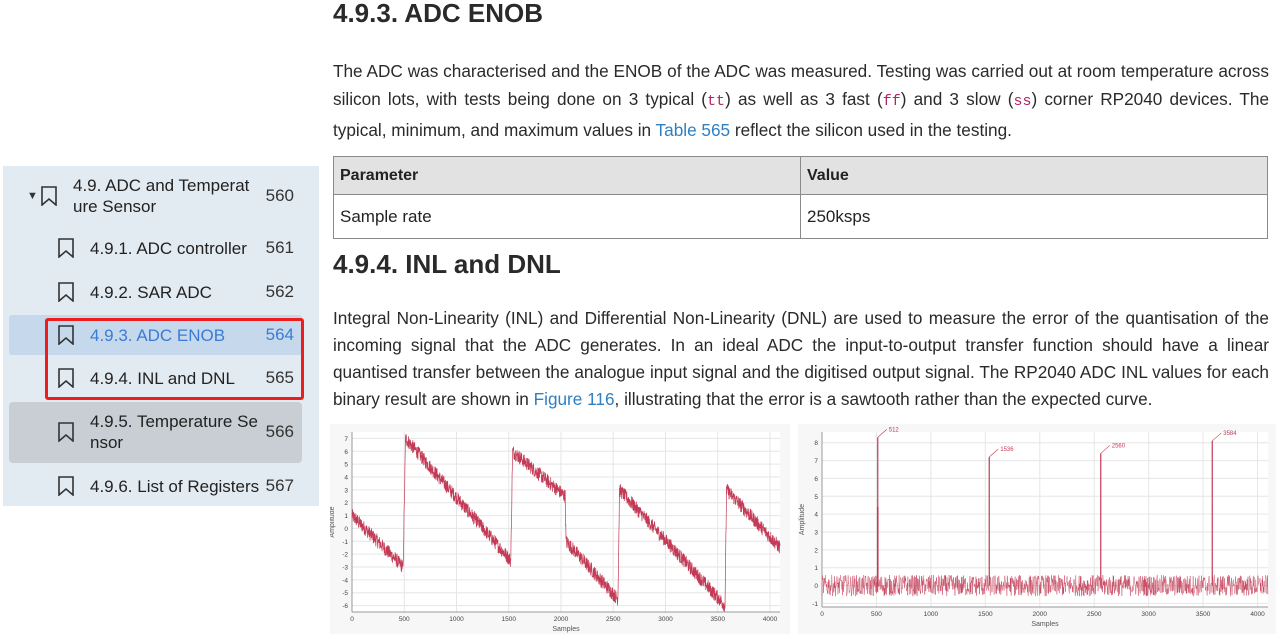 This screenshot has height=639, width=1280. What do you see at coordinates (447, 264) in the screenshot?
I see `section-heading-inl-dnl: 4.9.4. INL and DNL` at bounding box center [447, 264].